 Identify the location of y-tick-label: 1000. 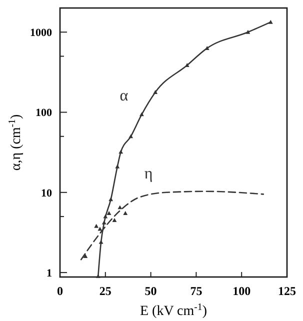
(41, 32).